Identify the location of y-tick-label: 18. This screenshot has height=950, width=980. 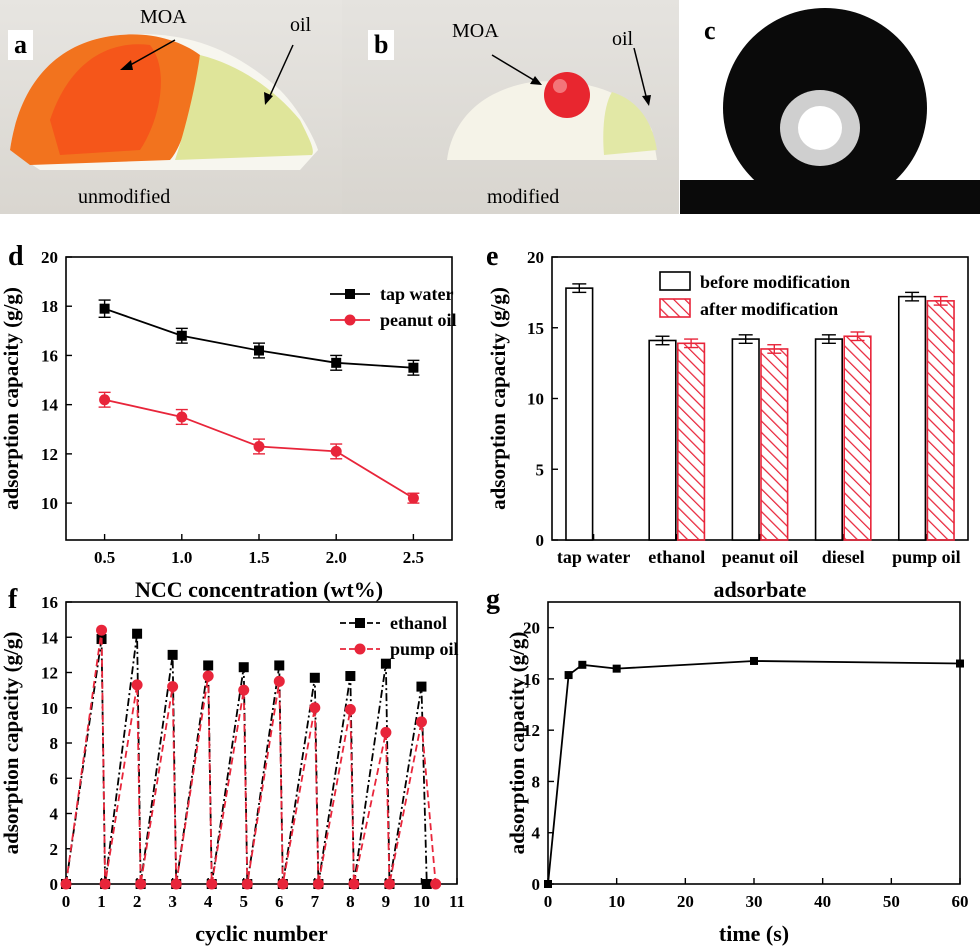
(49, 306).